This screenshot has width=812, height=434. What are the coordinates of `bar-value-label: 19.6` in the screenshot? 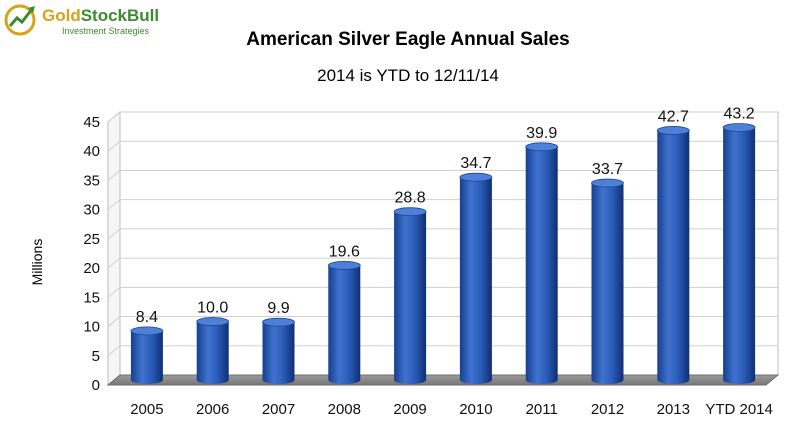 It's located at (344, 251).